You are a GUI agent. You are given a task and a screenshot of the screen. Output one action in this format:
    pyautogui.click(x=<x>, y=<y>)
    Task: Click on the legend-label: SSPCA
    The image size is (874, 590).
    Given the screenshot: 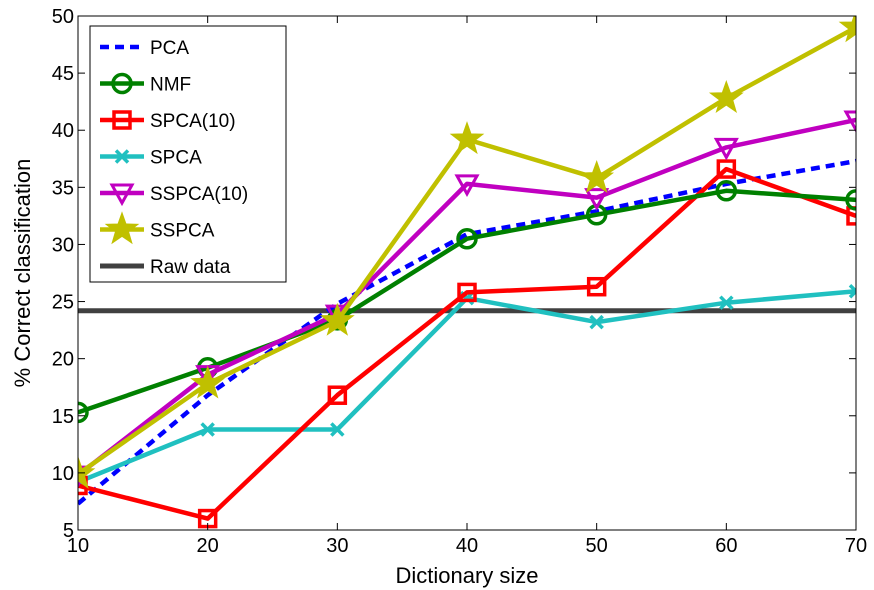 What is the action you would take?
    pyautogui.click(x=182, y=231)
    